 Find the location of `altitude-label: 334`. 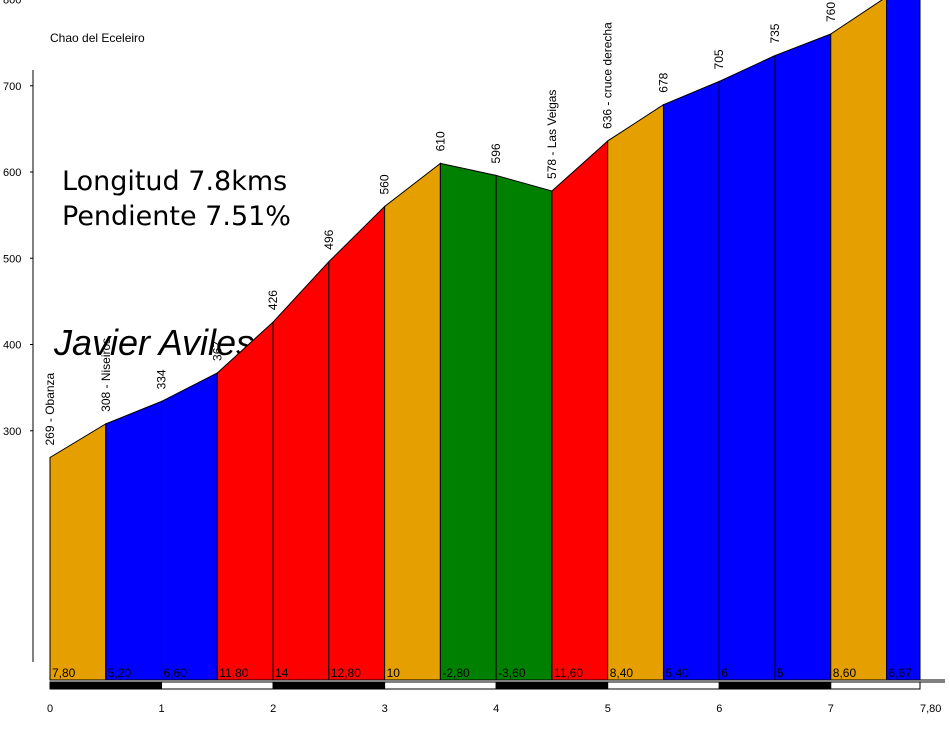

altitude-label: 334 is located at coordinates (162, 379).